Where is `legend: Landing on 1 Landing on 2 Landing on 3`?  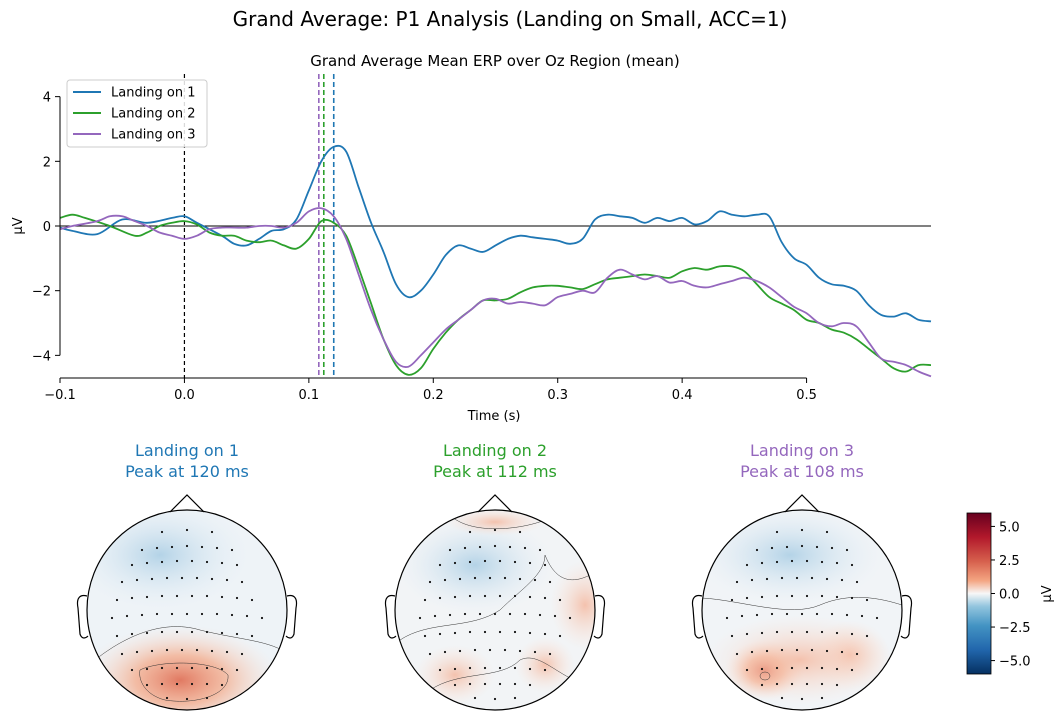
legend: Landing on 1 Landing on 2 Landing on 3 is located at coordinates (137, 113).